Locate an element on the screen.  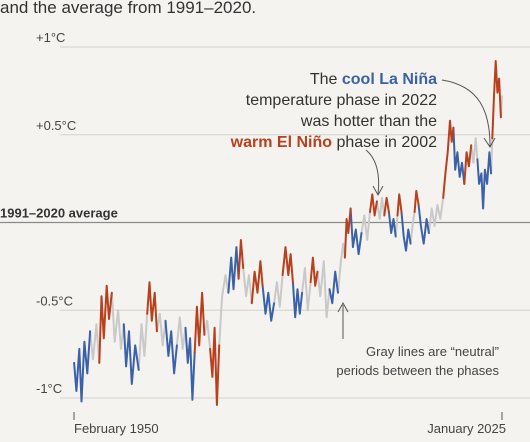
annotation-top-line1: The cool La Niña is located at coordinates (373, 79).